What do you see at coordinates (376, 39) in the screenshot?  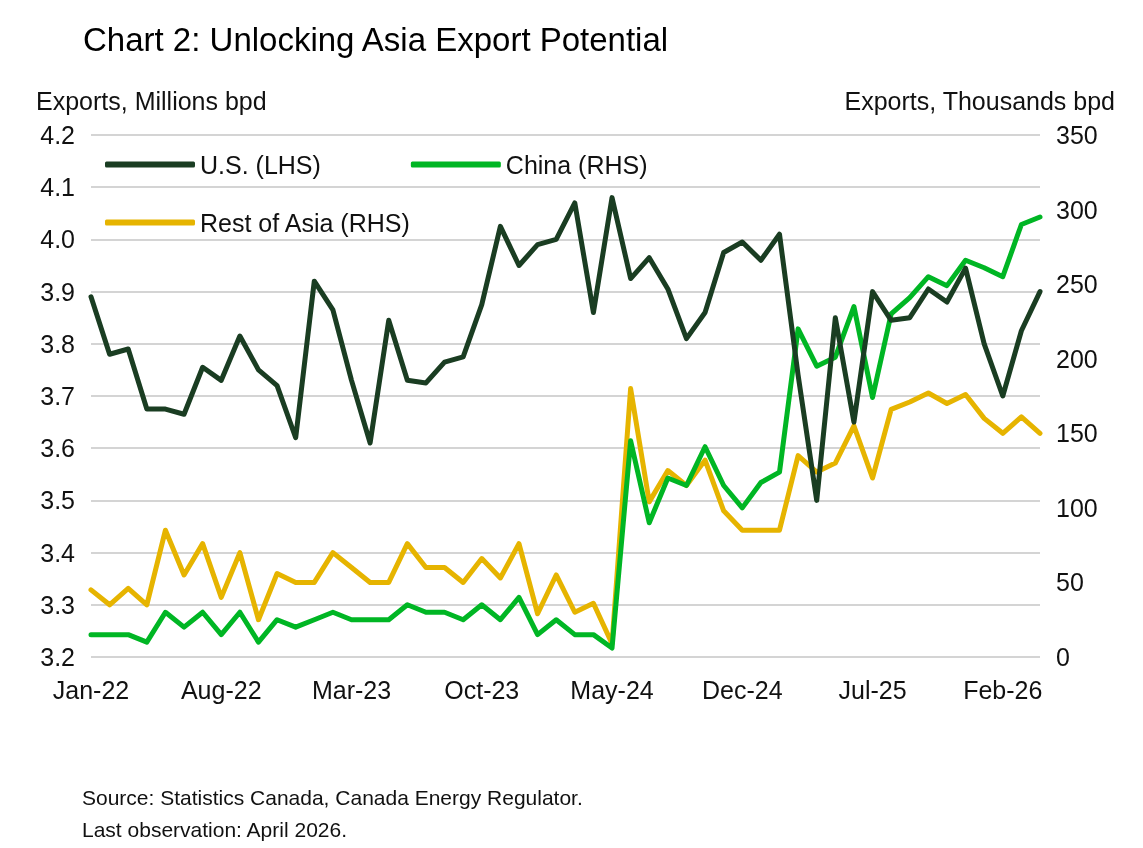 I see `chart-title: Chart 2: Unlocking Asia Export Potential` at bounding box center [376, 39].